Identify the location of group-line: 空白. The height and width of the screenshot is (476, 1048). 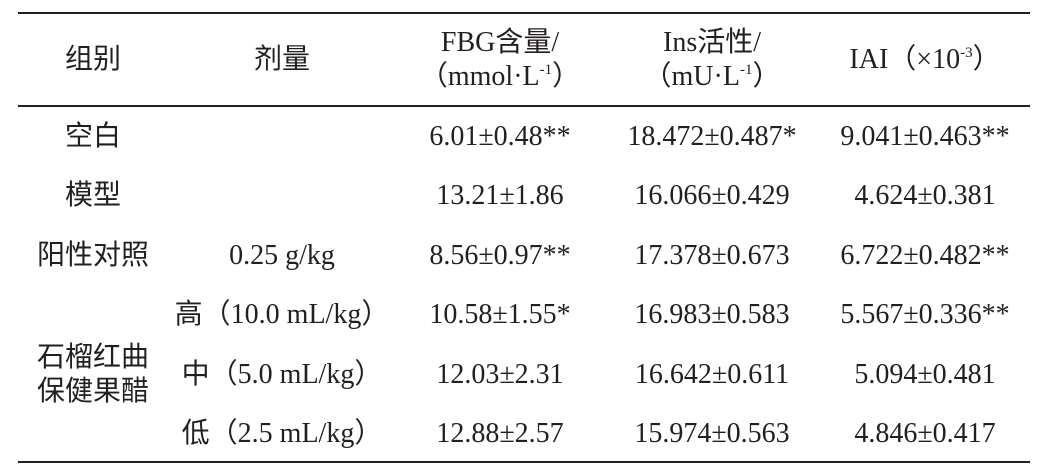
(93, 136).